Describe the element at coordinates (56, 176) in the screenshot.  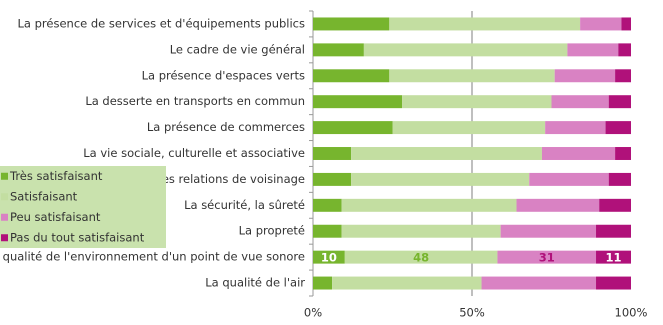
I see `legend-label: Très satisfaisant` at that location.